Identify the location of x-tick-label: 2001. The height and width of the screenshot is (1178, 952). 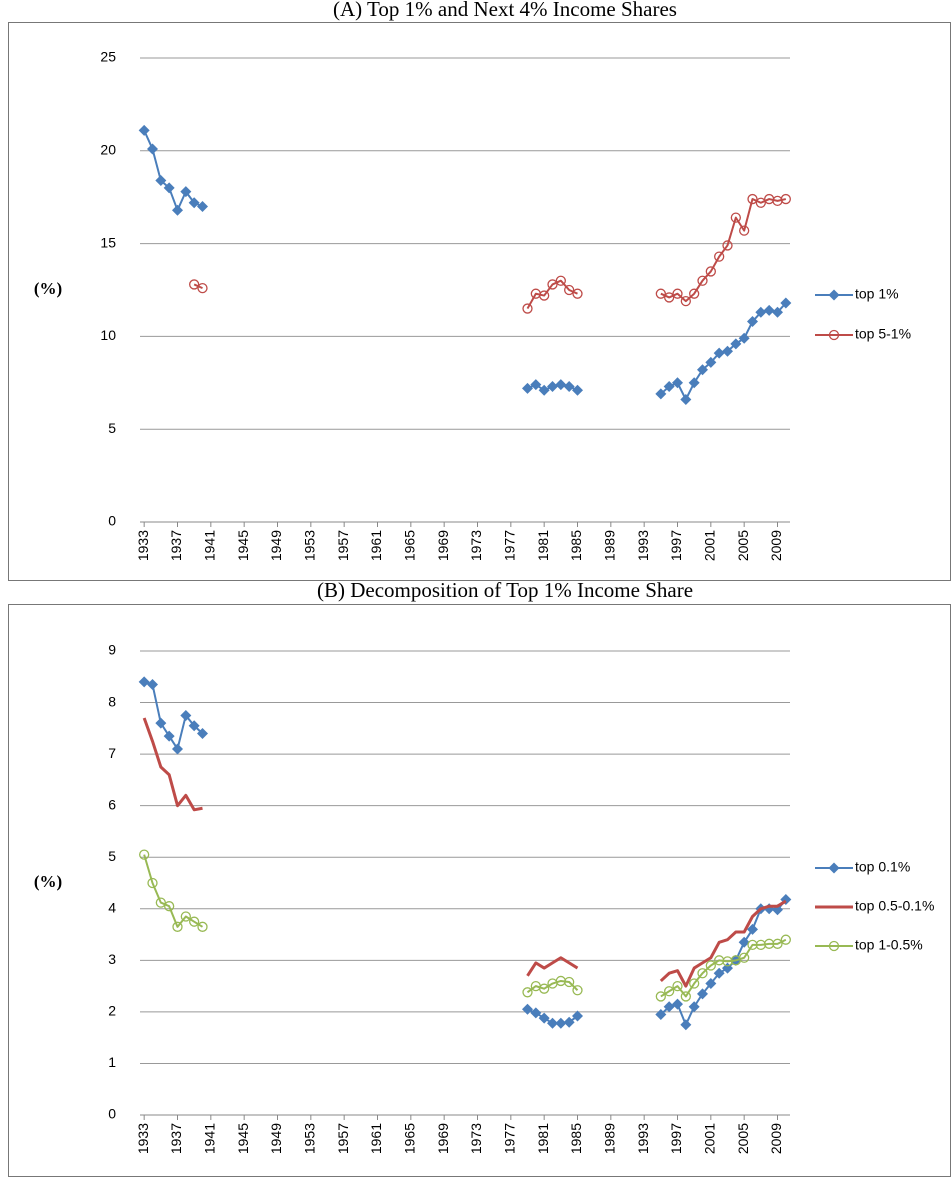
(710, 1138).